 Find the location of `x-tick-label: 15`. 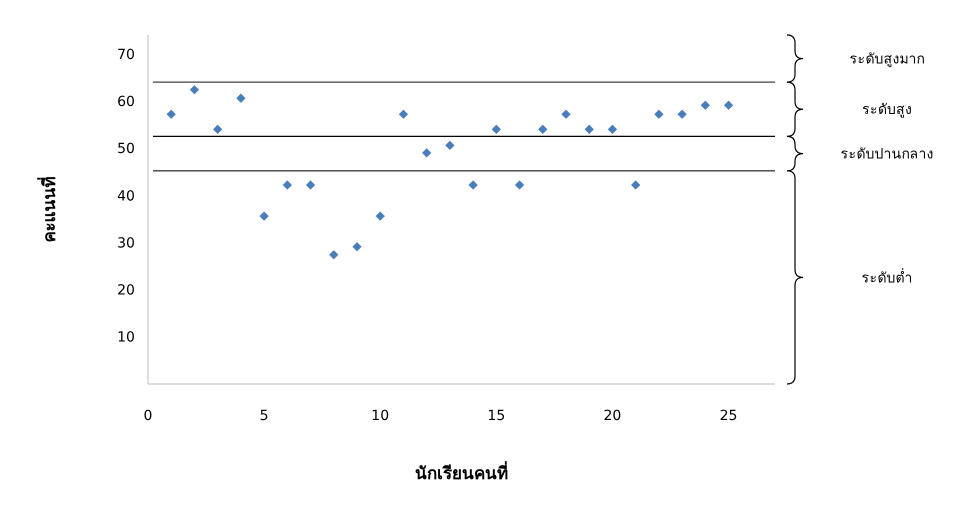

x-tick-label: 15 is located at coordinates (496, 416).